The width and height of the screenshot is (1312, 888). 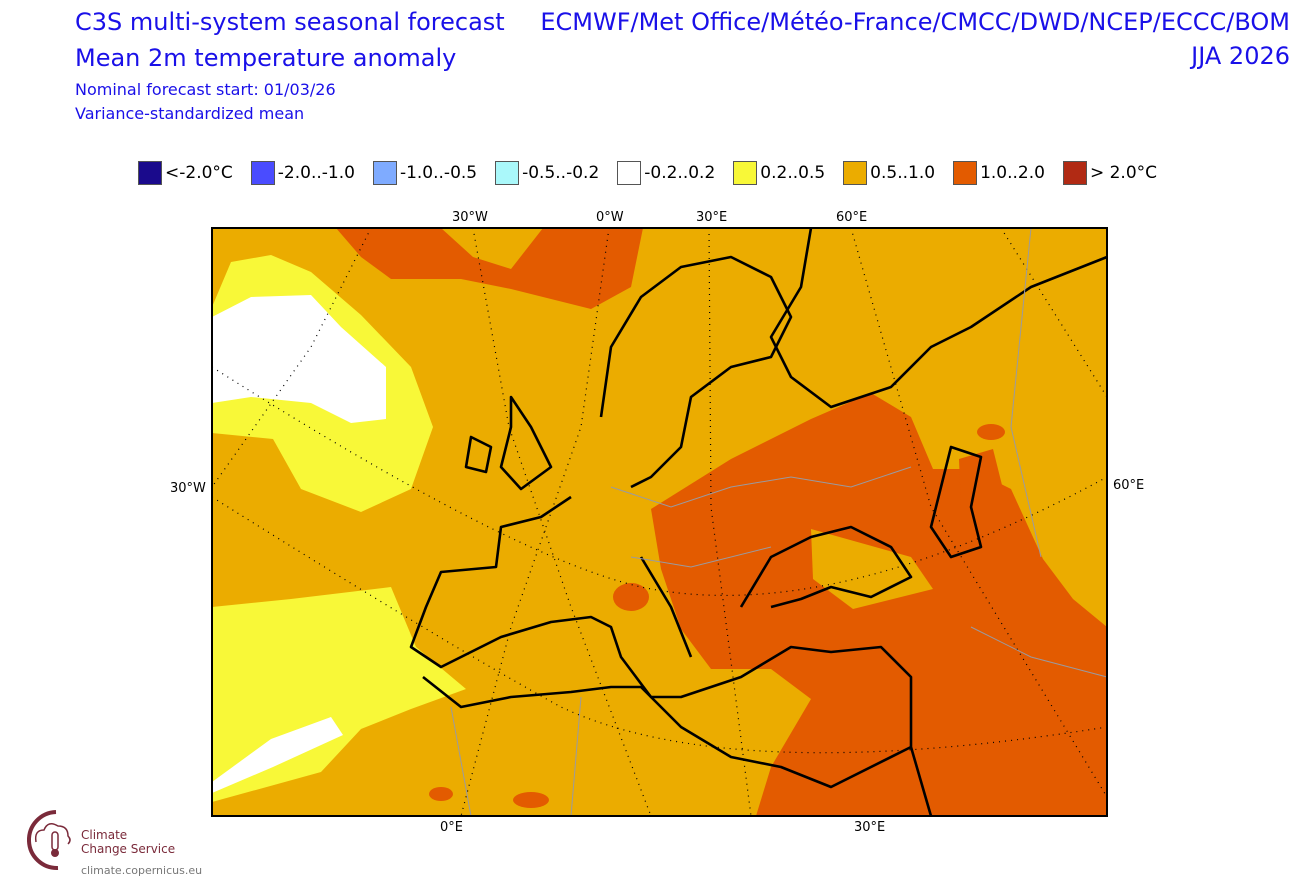 I want to click on legend-label: 1.0..2.0, so click(x=1012, y=173).